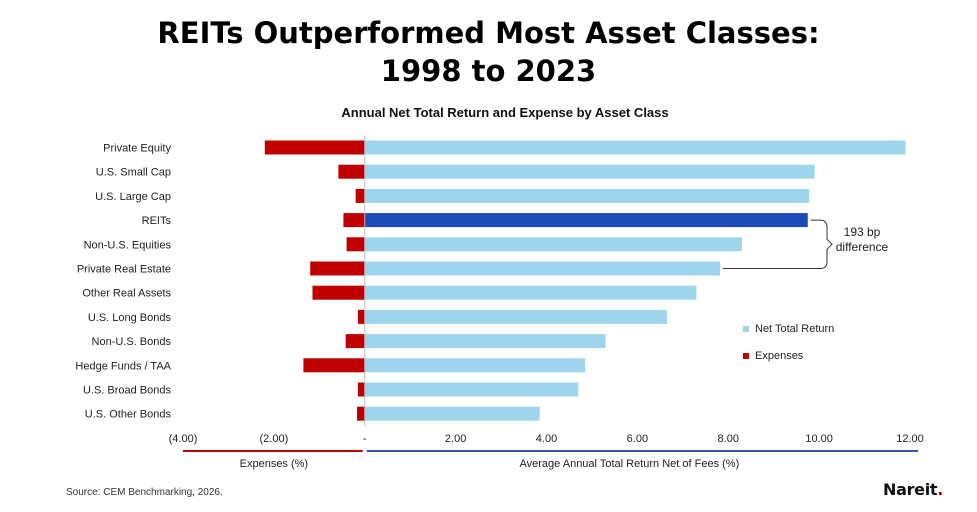 This screenshot has height=512, width=977. What do you see at coordinates (334, 365) in the screenshot?
I see `expense-bar-hedge-funds-taa` at bounding box center [334, 365].